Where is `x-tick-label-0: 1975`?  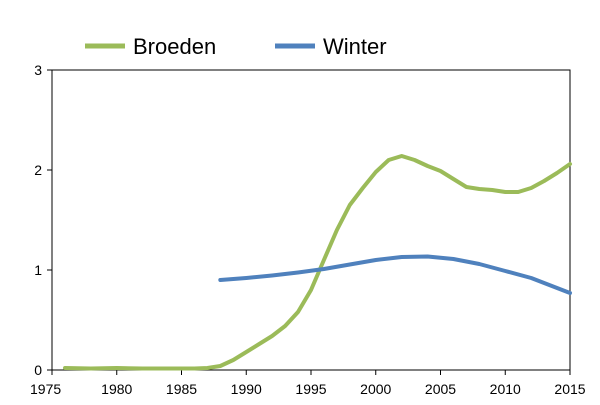 x-tick-label-0: 1975 is located at coordinates (45, 389).